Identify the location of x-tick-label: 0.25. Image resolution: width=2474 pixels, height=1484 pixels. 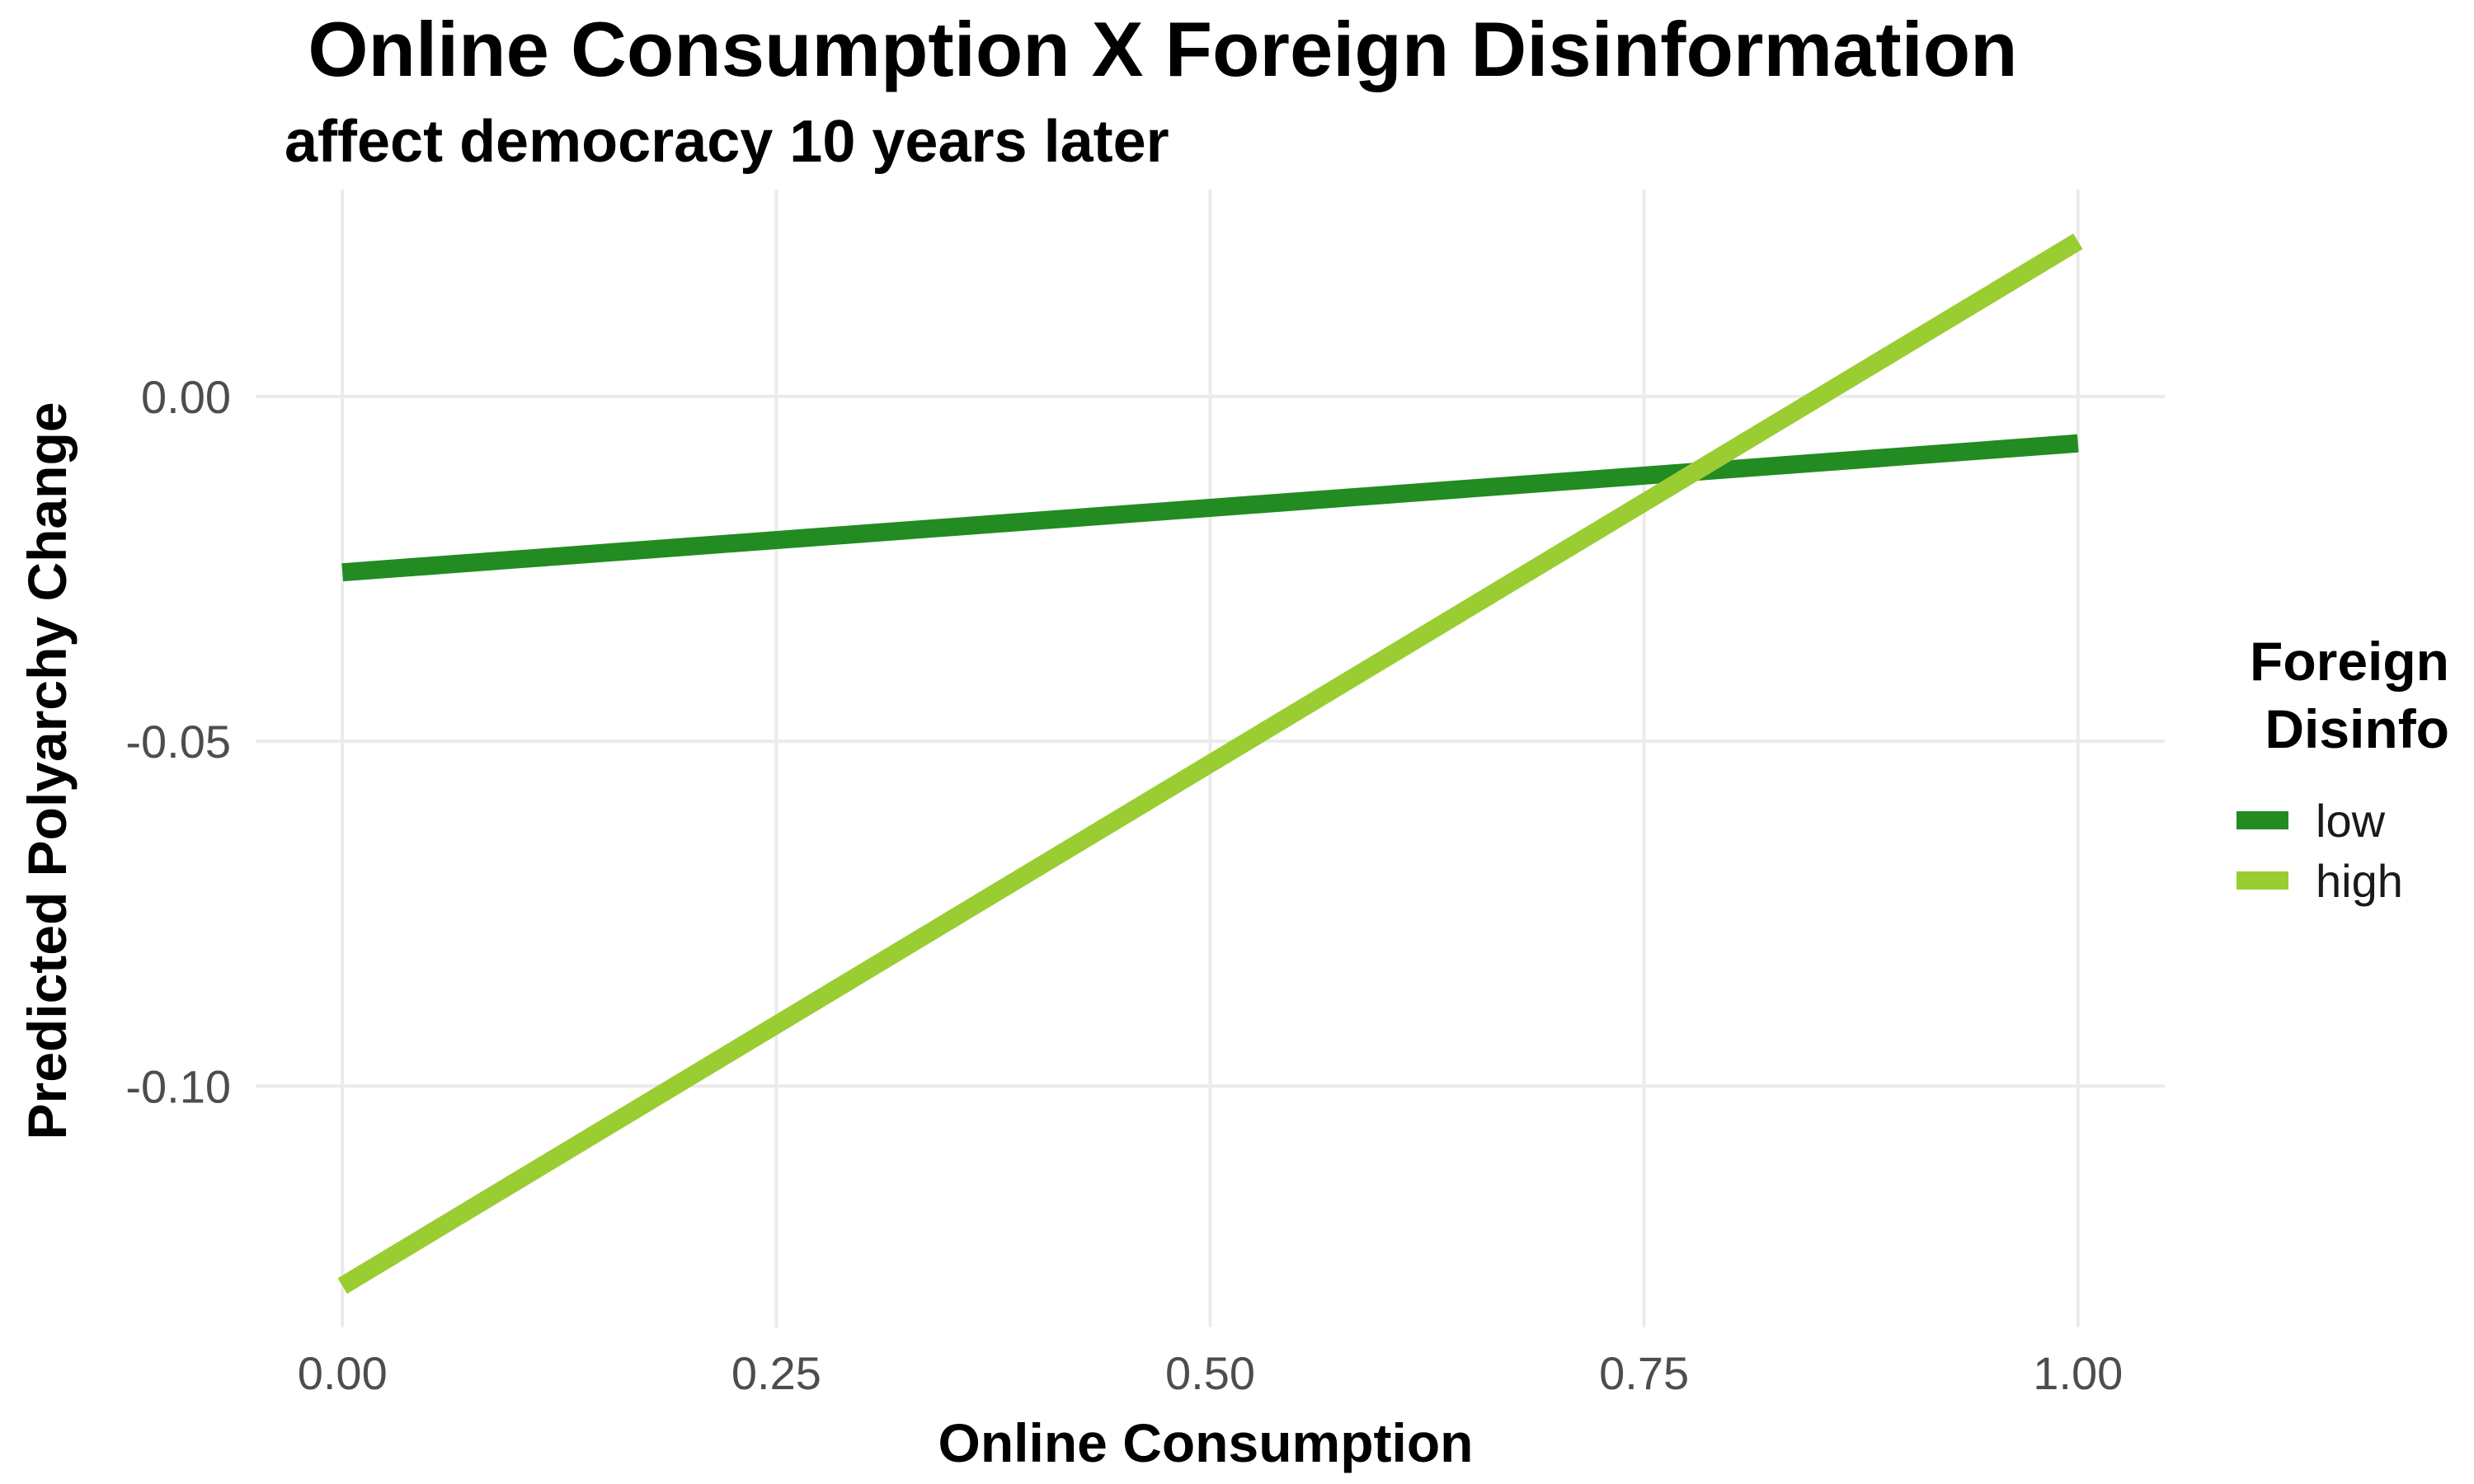
(776, 1373).